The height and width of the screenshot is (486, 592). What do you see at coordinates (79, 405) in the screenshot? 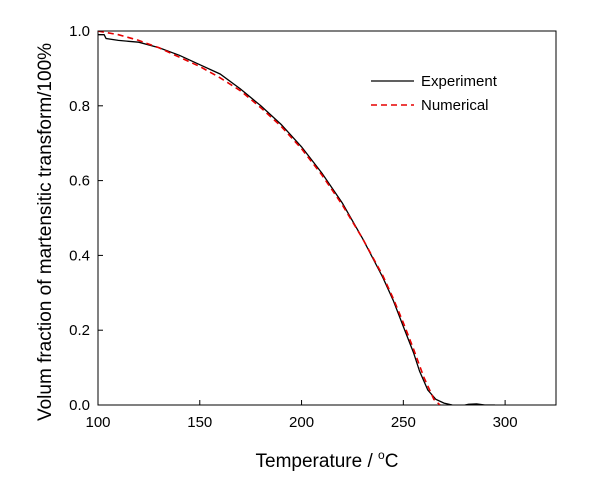
I see `y-tick-label: 0.0` at bounding box center [79, 405].